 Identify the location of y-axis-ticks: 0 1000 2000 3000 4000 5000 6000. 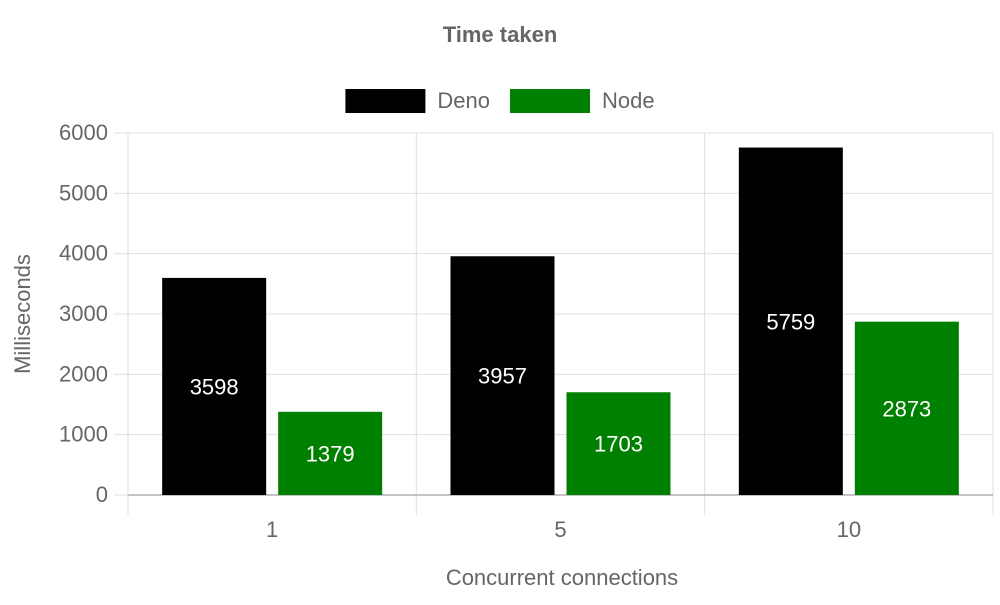
(83, 313).